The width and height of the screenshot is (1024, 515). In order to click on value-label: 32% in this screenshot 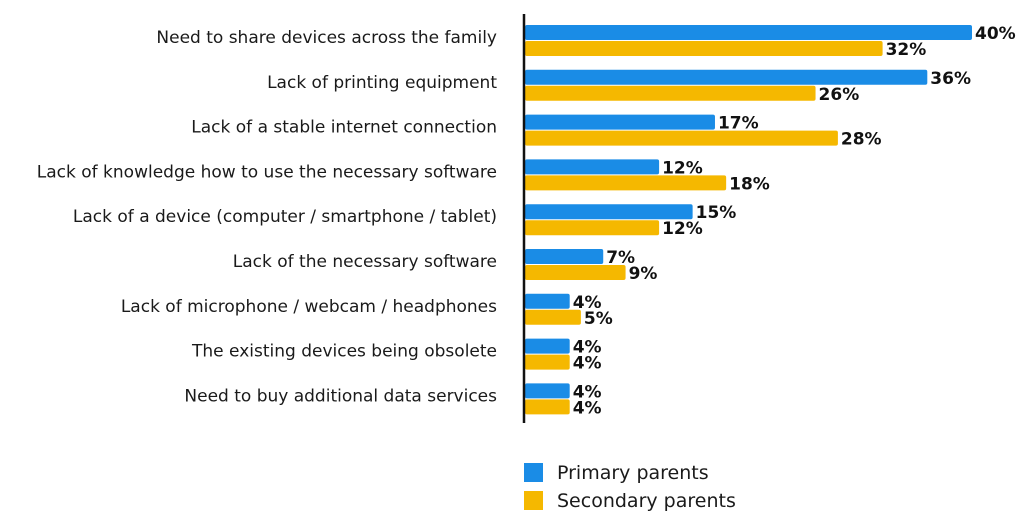, I will do `click(906, 50)`.